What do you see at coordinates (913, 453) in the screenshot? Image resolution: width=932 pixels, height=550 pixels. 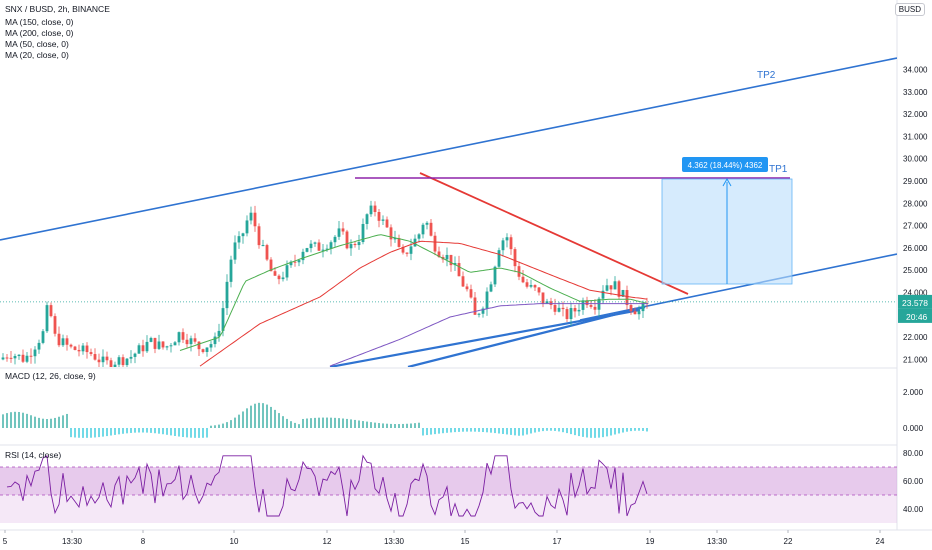 I see `rsi-tick: 80.00` at bounding box center [913, 453].